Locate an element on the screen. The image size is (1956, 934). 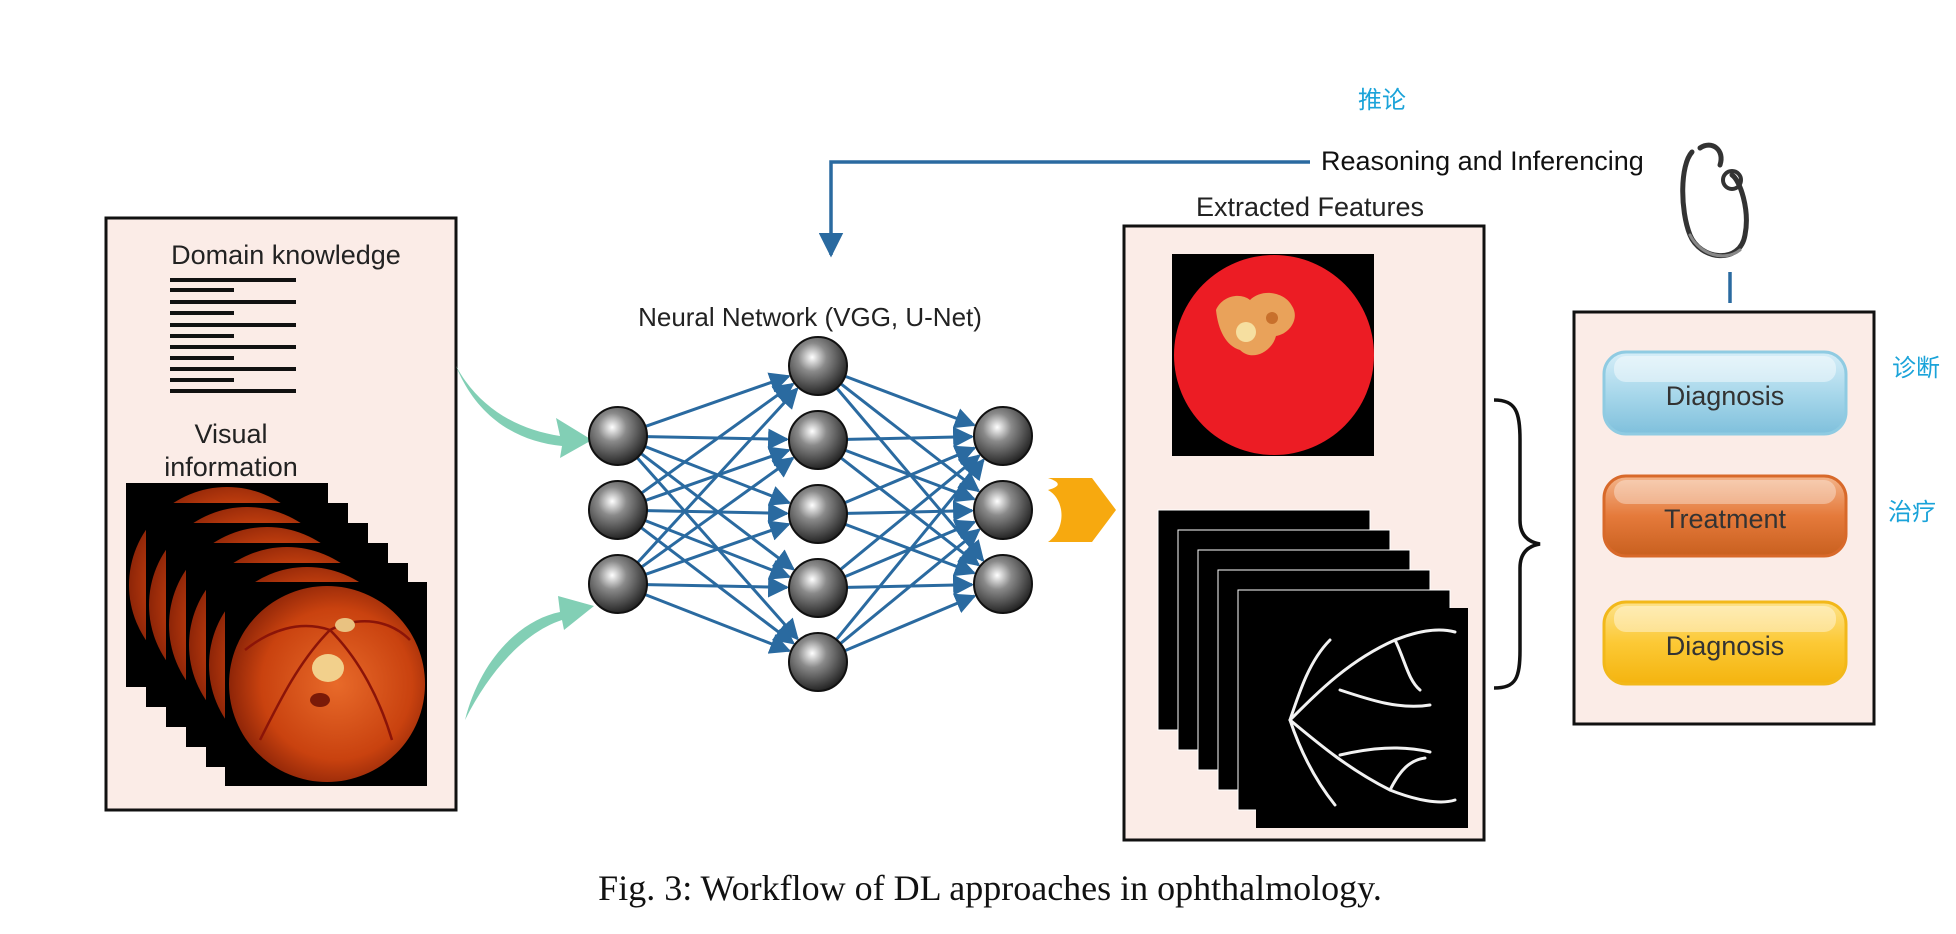
outcome-diagnosis-button: Diagnosis is located at coordinates (1725, 393).